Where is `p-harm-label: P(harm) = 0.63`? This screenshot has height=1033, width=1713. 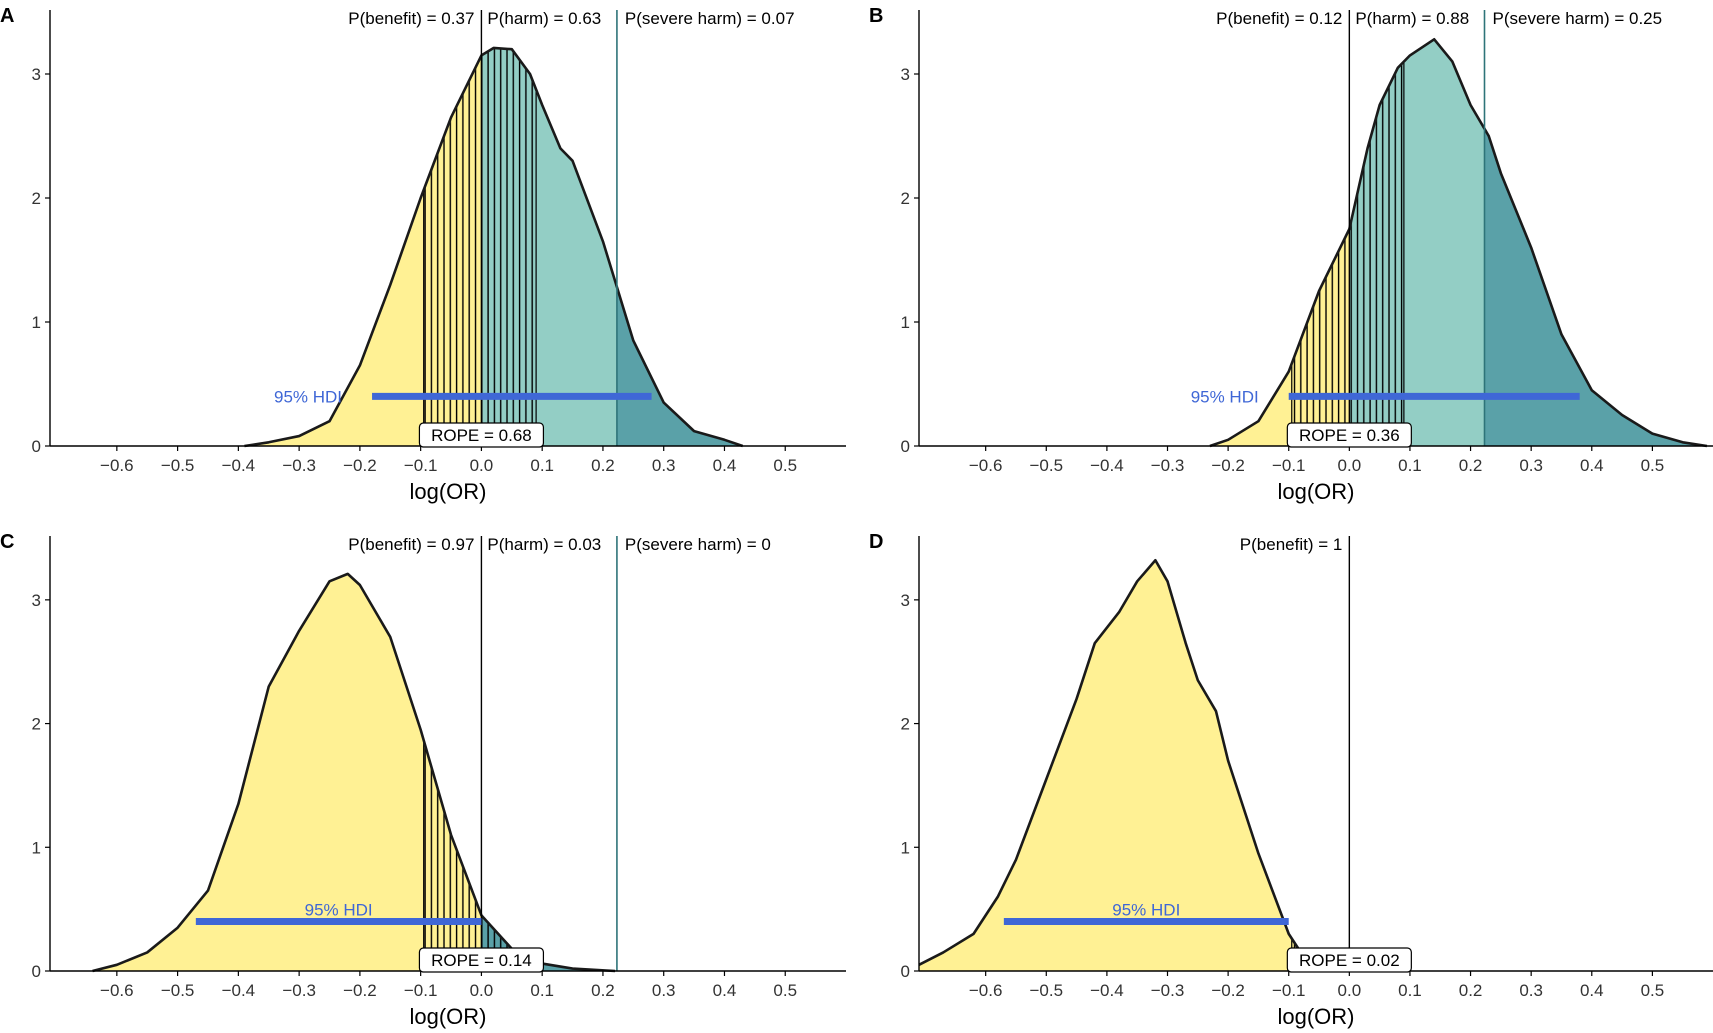 p-harm-label: P(harm) = 0.63 is located at coordinates (544, 18).